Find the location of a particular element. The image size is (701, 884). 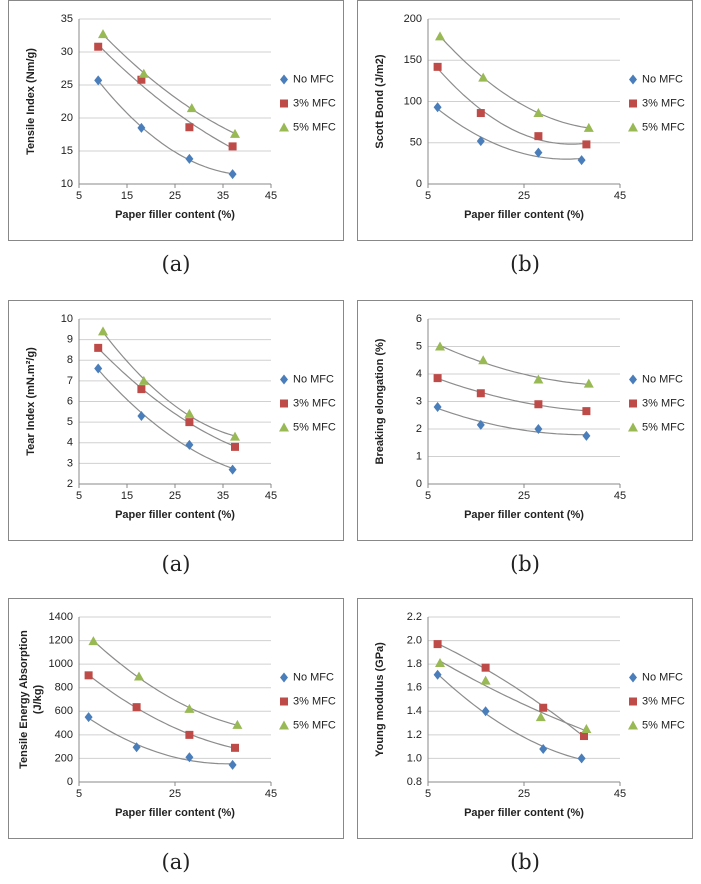

y-tick-label: 1200 is located at coordinates (61, 640).